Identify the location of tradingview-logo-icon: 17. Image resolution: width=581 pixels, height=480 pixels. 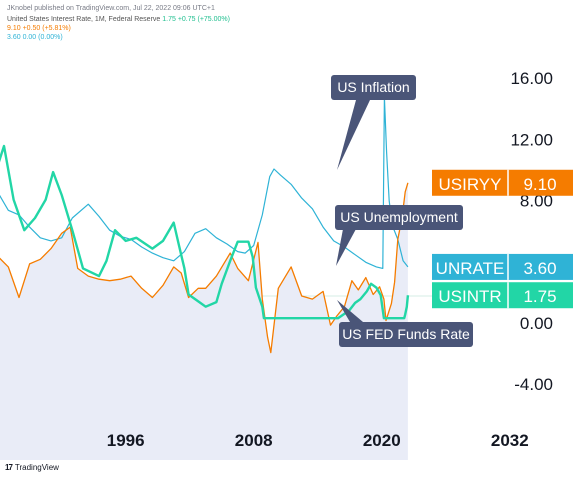
(9, 467).